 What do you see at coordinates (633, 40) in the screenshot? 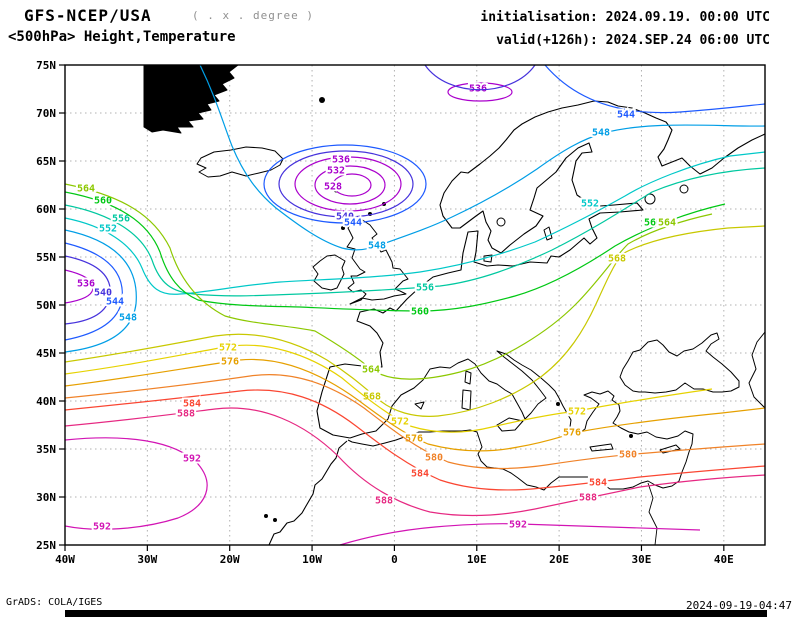
I see `valid-time: valid(+126h): 2024.SEP.24 06:00 UTC` at bounding box center [633, 40].